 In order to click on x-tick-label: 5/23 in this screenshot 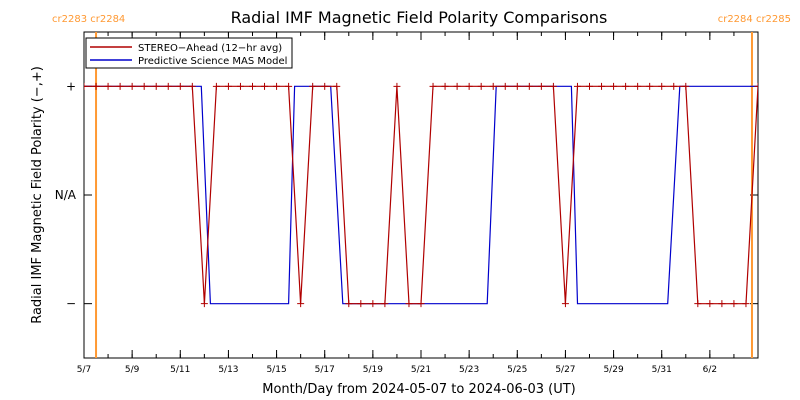, I will do `click(469, 370)`.